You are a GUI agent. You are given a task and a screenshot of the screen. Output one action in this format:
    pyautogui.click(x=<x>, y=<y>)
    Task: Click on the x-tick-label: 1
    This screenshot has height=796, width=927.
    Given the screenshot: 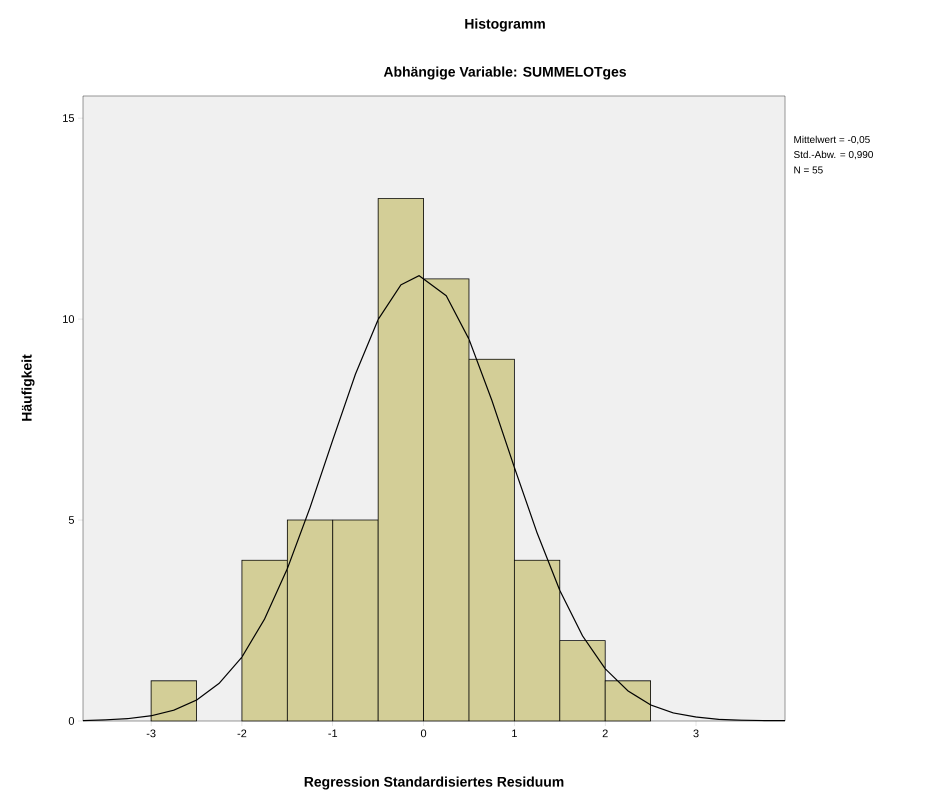 What is the action you would take?
    pyautogui.click(x=514, y=734)
    